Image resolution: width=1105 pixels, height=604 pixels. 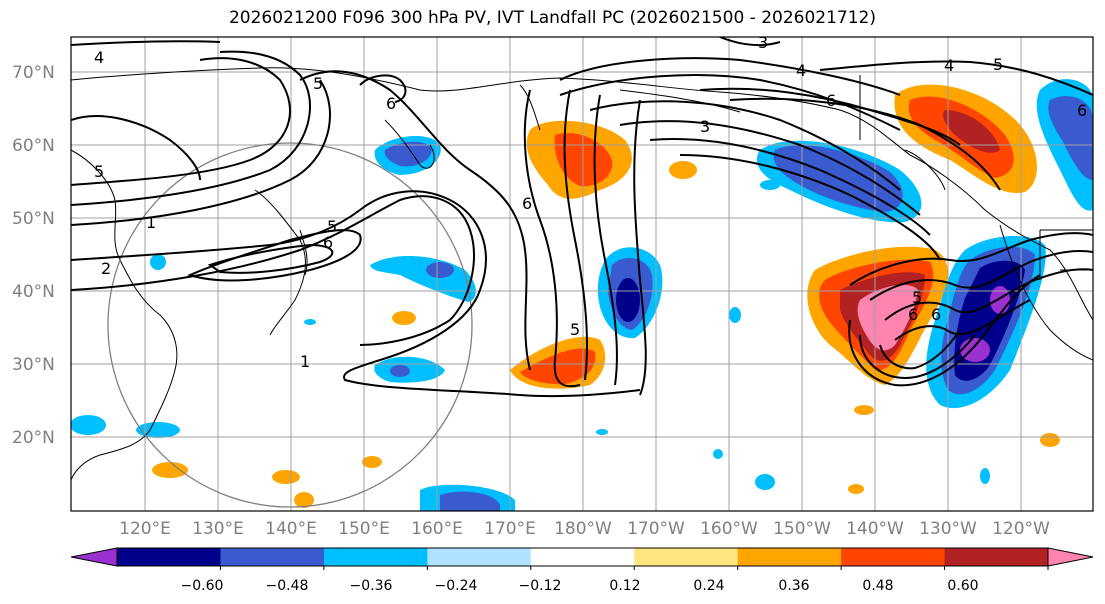 What do you see at coordinates (1070, 557) in the screenshot?
I see `colorbar-extend-max` at bounding box center [1070, 557].